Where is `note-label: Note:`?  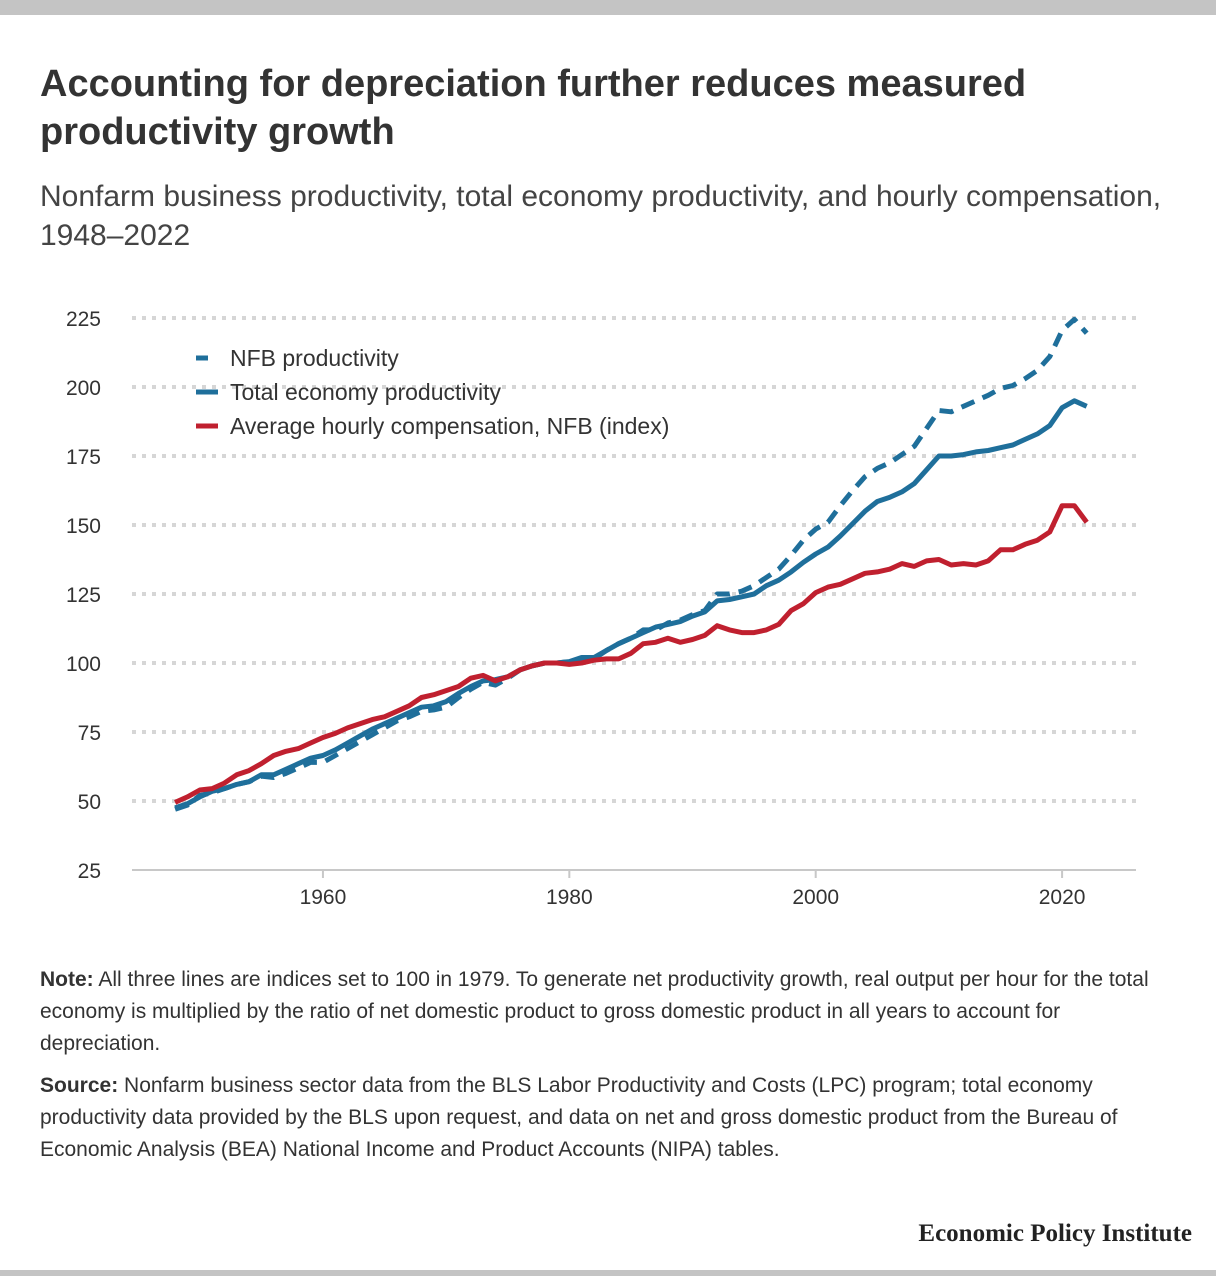
note-label: Note: is located at coordinates (67, 979).